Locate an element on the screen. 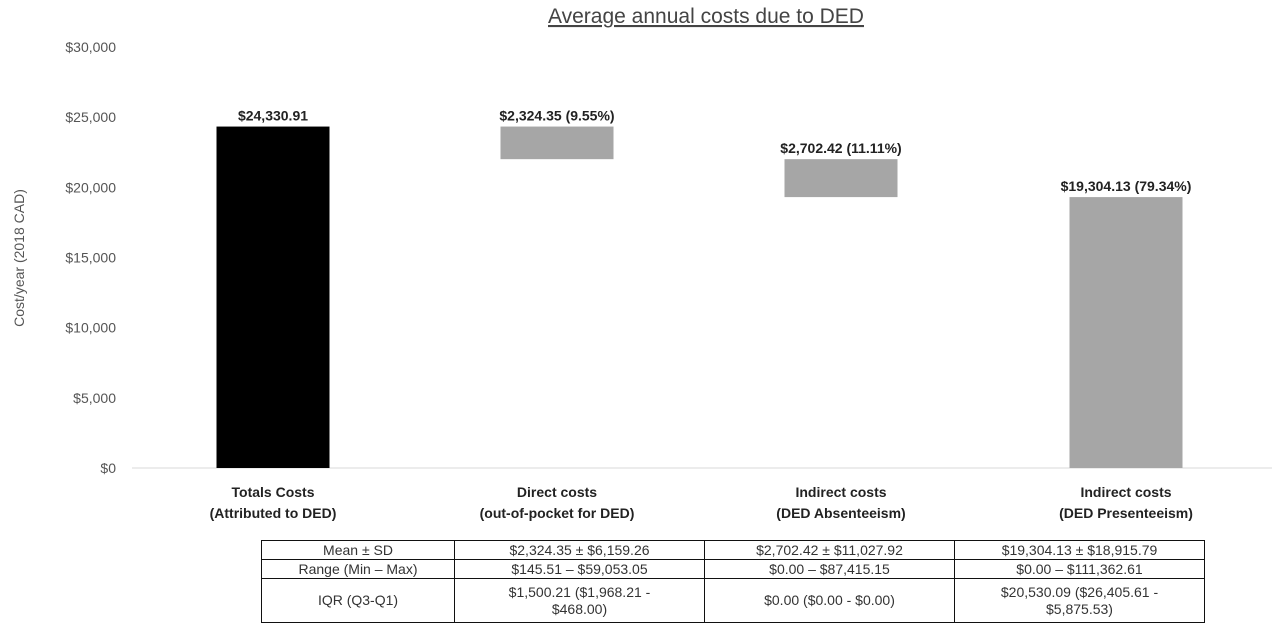 The height and width of the screenshot is (643, 1280). row-label: IQR (Q3-Q1) is located at coordinates (358, 600).